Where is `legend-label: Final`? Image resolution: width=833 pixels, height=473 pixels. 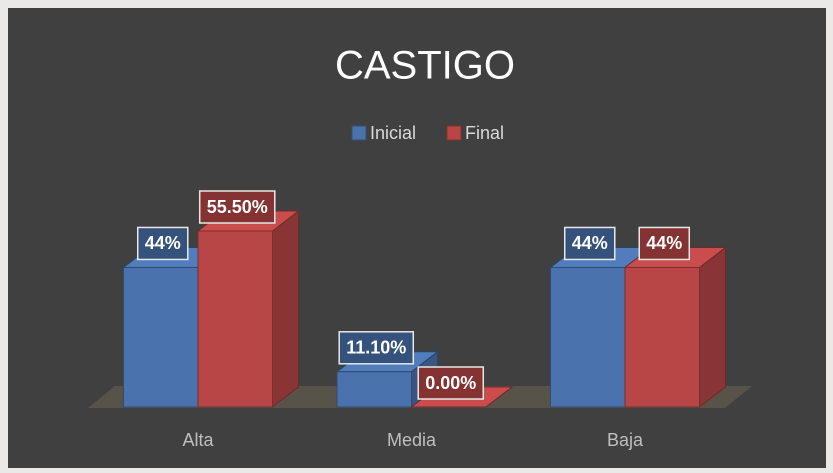
legend-label: Final is located at coordinates (484, 133).